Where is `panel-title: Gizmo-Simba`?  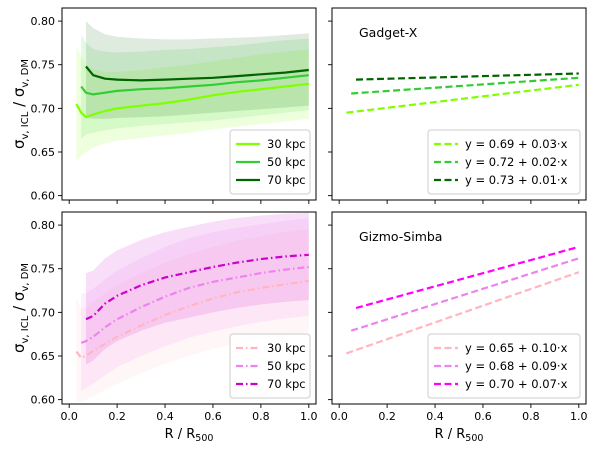 panel-title: Gizmo-Simba is located at coordinates (400, 236).